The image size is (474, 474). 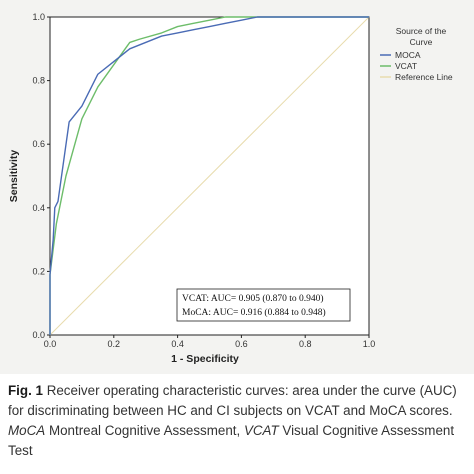 What do you see at coordinates (424, 77) in the screenshot?
I see `legend-label-reference-line: Reference Line` at bounding box center [424, 77].